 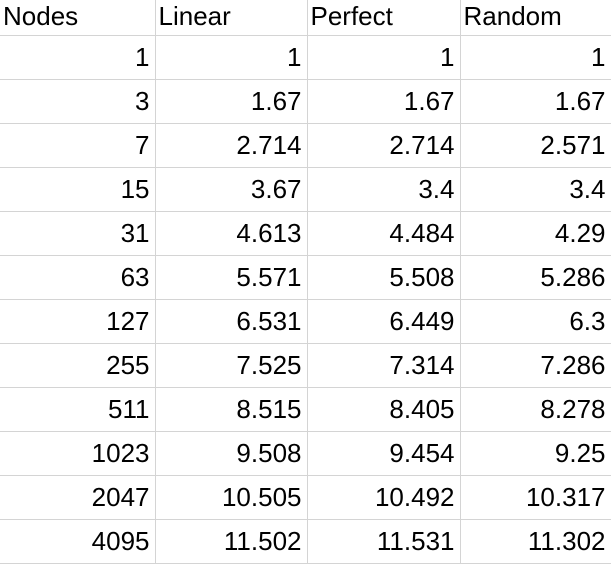 I want to click on cell-linear: 7.525, so click(x=231, y=365).